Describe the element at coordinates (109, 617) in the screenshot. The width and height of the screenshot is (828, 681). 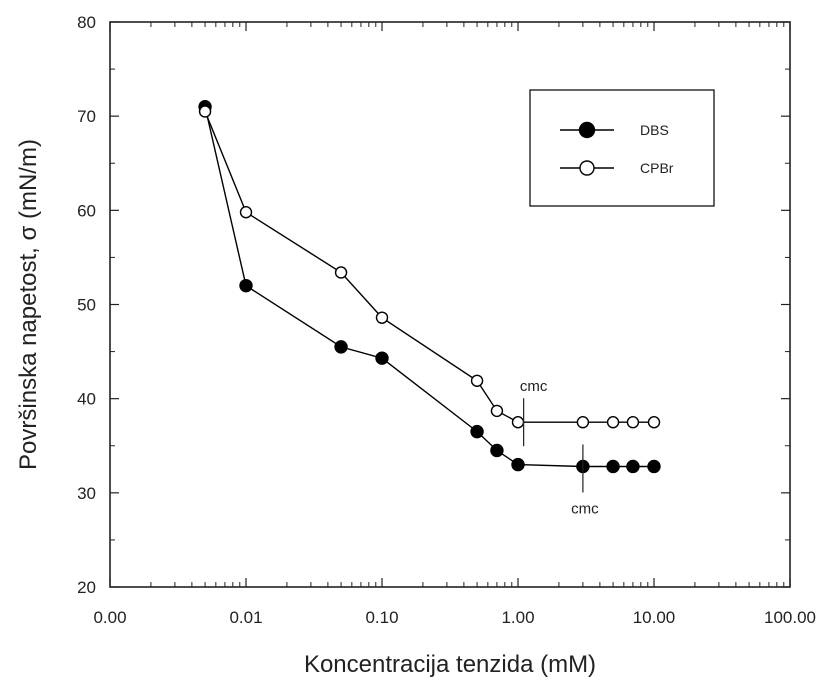
I see `x-tick-label: 0.00` at that location.